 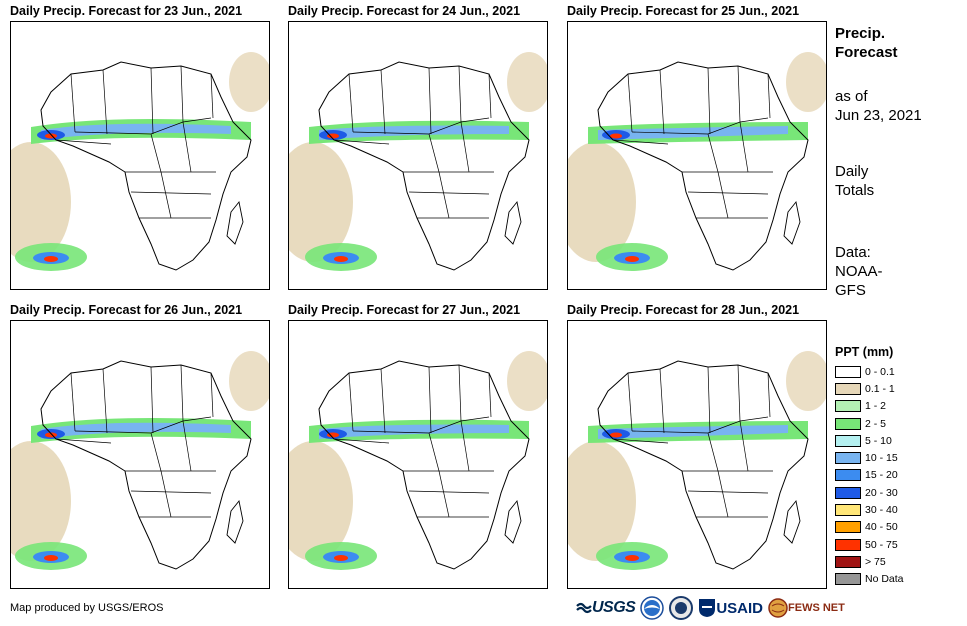 I want to click on as-of-date: as of Jun 23, 2021, so click(x=878, y=106).